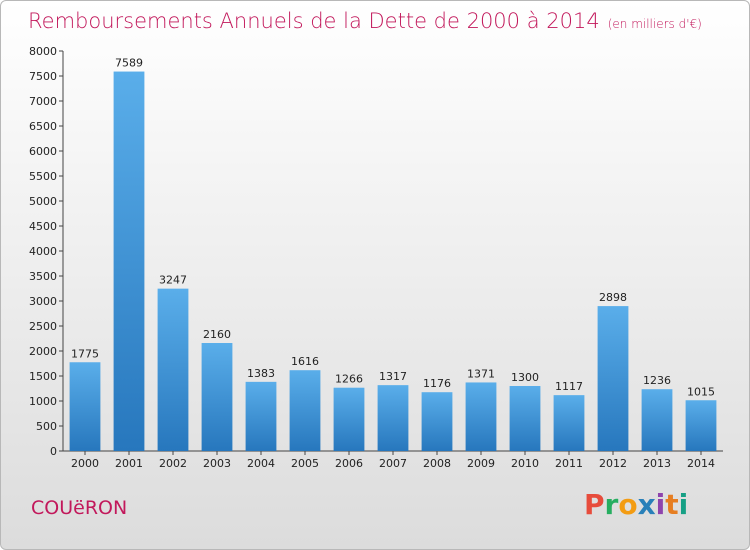  What do you see at coordinates (481, 463) in the screenshot?
I see `x-tick-label: 2009` at bounding box center [481, 463].